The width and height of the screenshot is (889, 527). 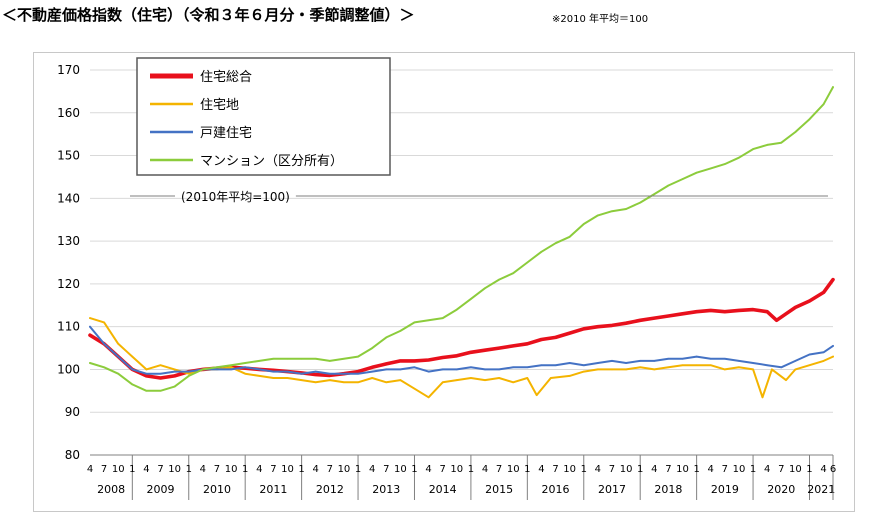 What do you see at coordinates (499, 489) in the screenshot?
I see `year-label: 2015` at bounding box center [499, 489].